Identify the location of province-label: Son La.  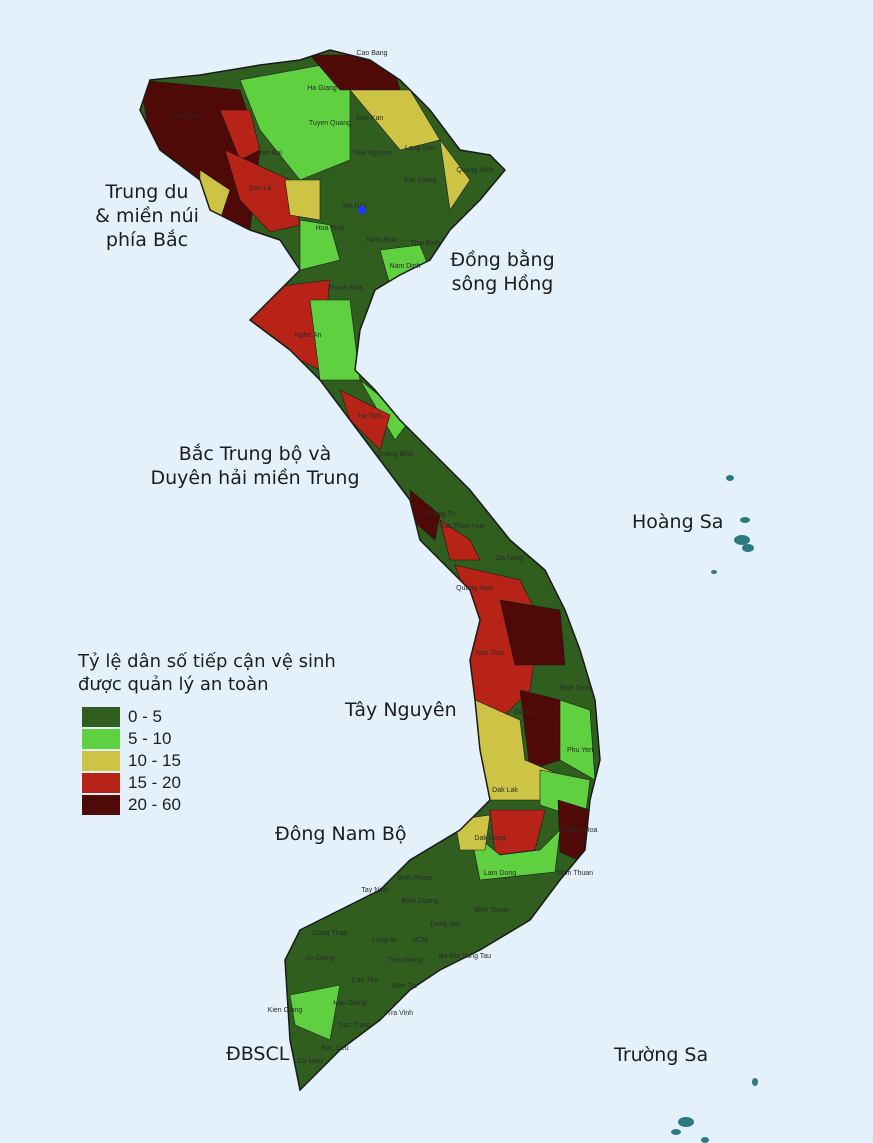
(260, 188).